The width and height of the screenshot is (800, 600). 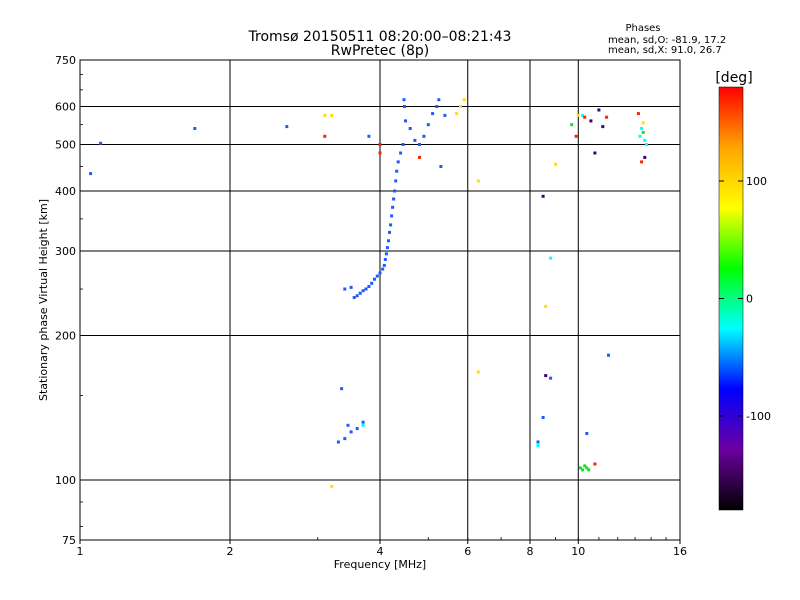 I want to click on phases-line-x: mean, sd,X: 91.0, 26.7, so click(x=665, y=50).